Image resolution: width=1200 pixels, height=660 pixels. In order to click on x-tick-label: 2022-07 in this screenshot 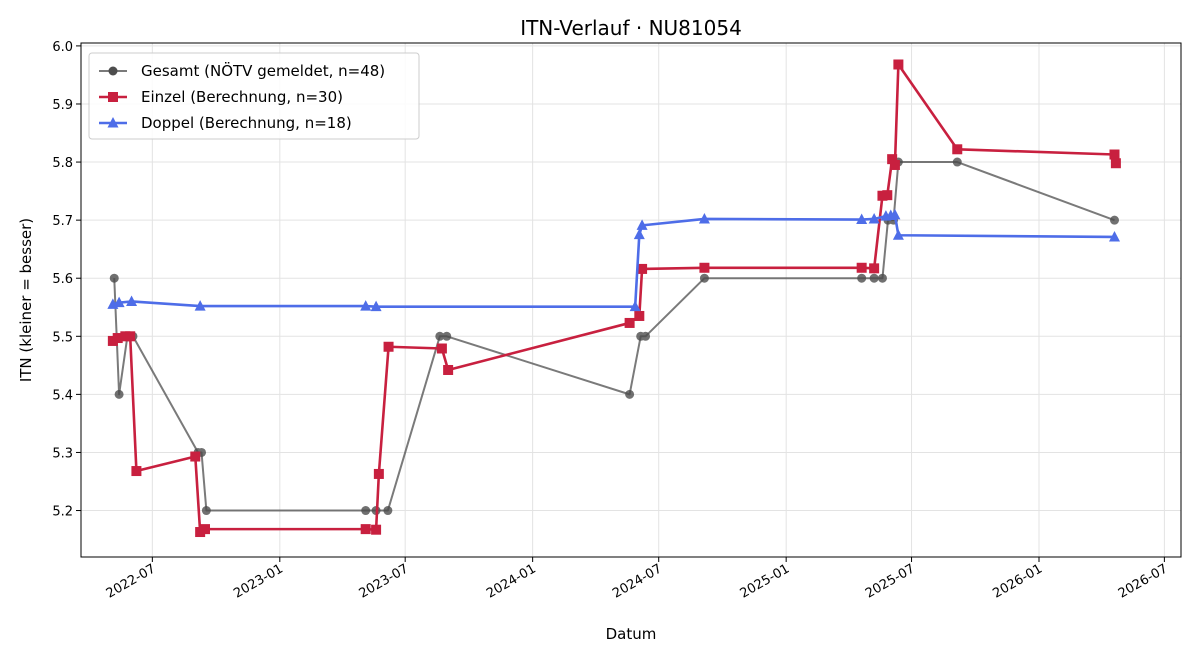, I will do `click(131, 581)`.